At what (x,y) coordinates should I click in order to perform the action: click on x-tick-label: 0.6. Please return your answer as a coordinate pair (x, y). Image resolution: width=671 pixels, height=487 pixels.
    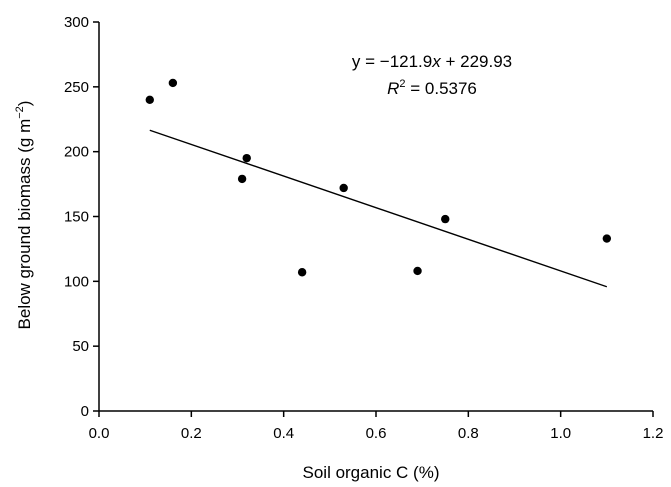
    Looking at the image, I should click on (376, 433).